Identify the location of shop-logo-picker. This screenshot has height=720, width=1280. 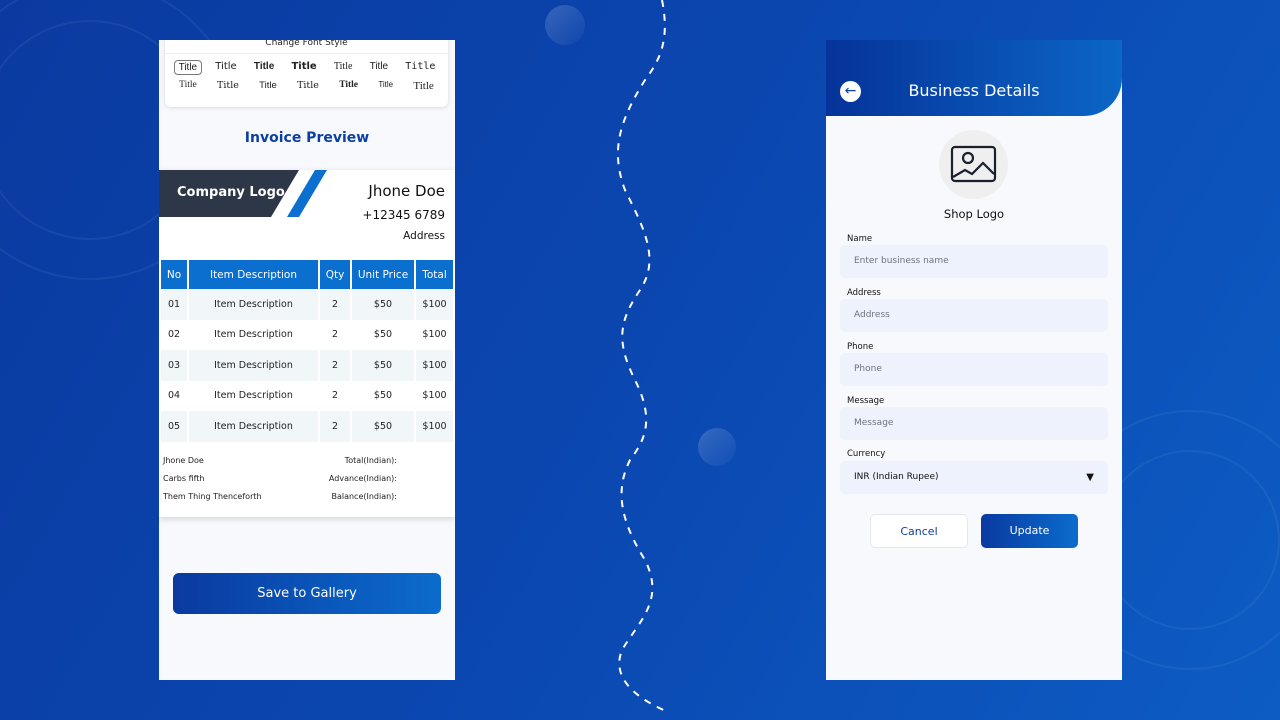
(973, 164).